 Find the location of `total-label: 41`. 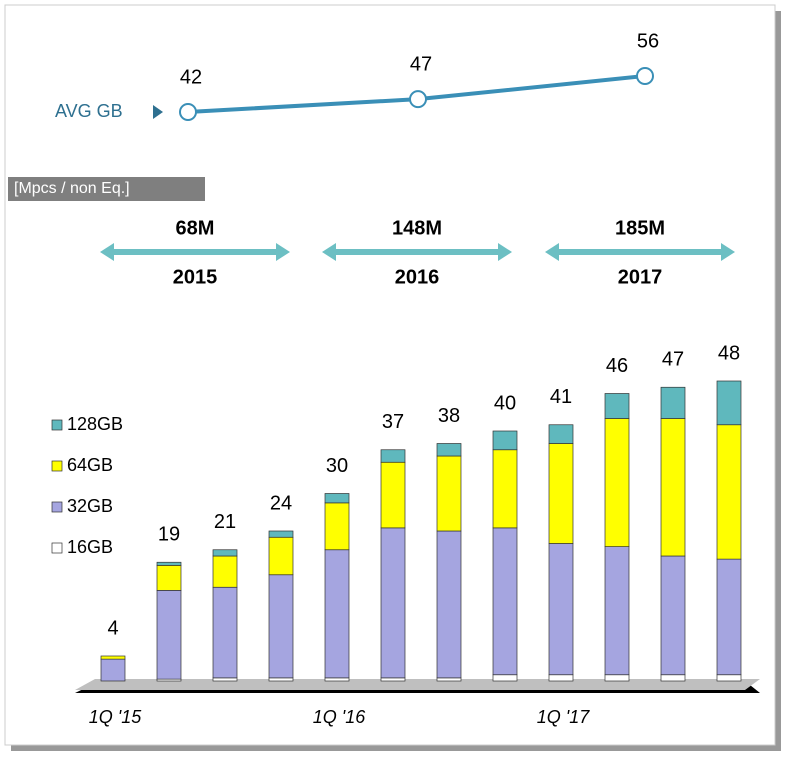

total-label: 41 is located at coordinates (561, 397).